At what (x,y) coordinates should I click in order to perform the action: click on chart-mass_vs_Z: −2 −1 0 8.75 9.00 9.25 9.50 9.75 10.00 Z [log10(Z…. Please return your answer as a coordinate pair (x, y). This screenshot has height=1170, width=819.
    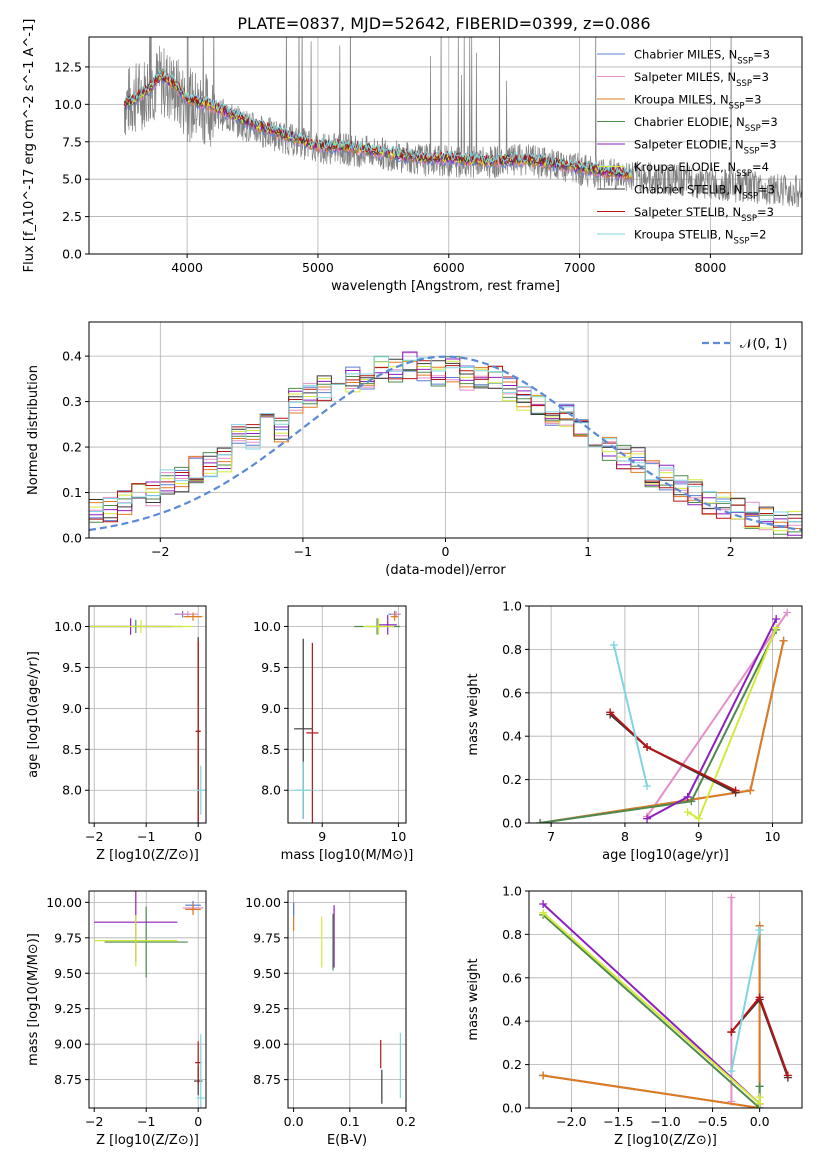
    Looking at the image, I should click on (116, 1019).